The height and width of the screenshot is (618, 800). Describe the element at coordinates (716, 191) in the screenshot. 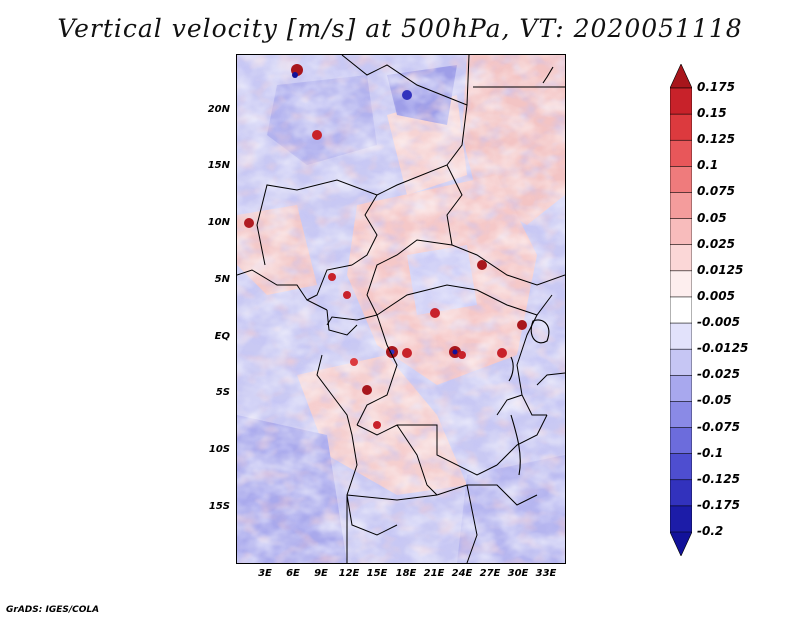

I see `colorbar-label: 0.075` at that location.